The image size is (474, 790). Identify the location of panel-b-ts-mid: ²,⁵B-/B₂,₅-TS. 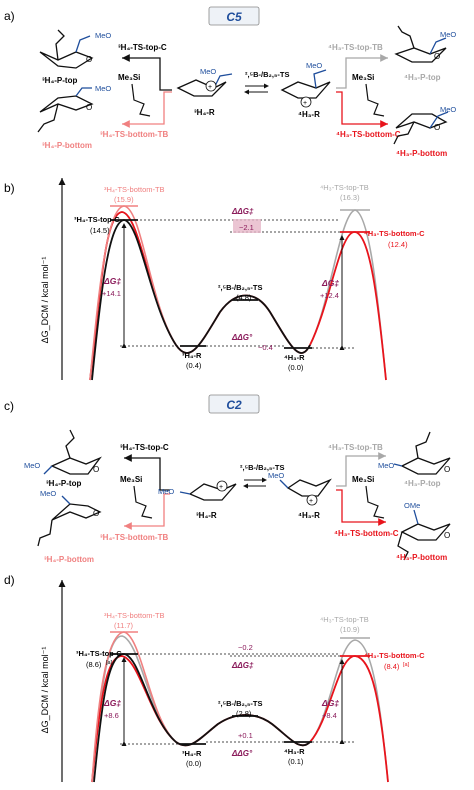
(240, 287).